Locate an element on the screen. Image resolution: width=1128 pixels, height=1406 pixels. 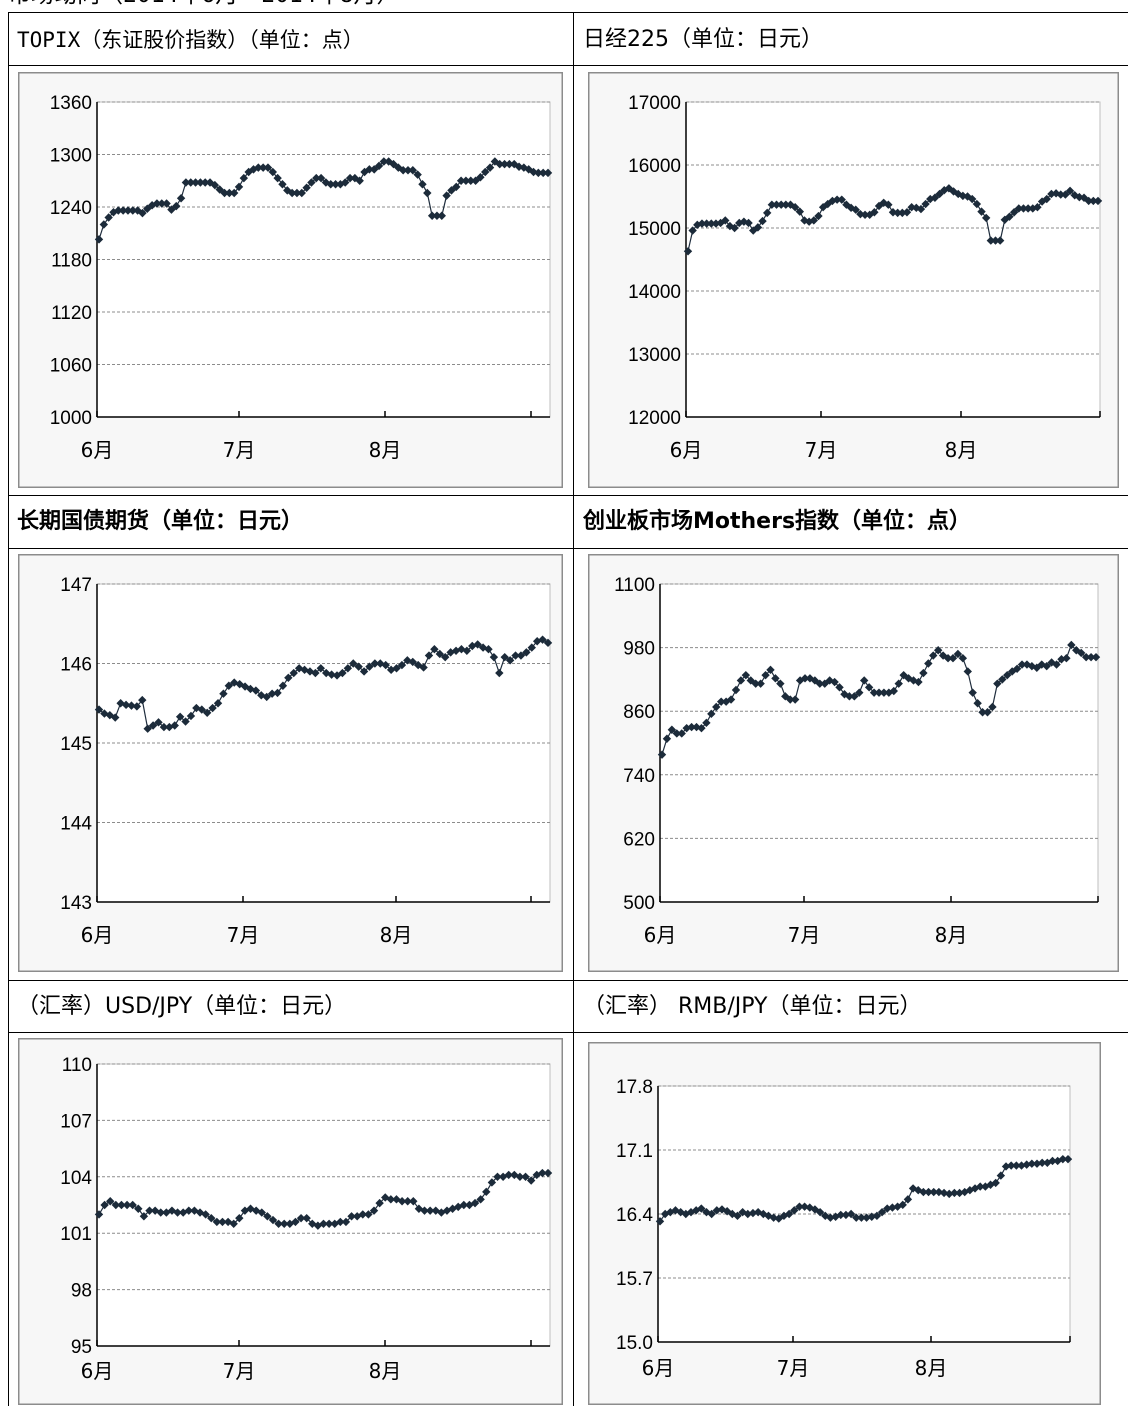
y-tick-label: 146 is located at coordinates (76, 665).